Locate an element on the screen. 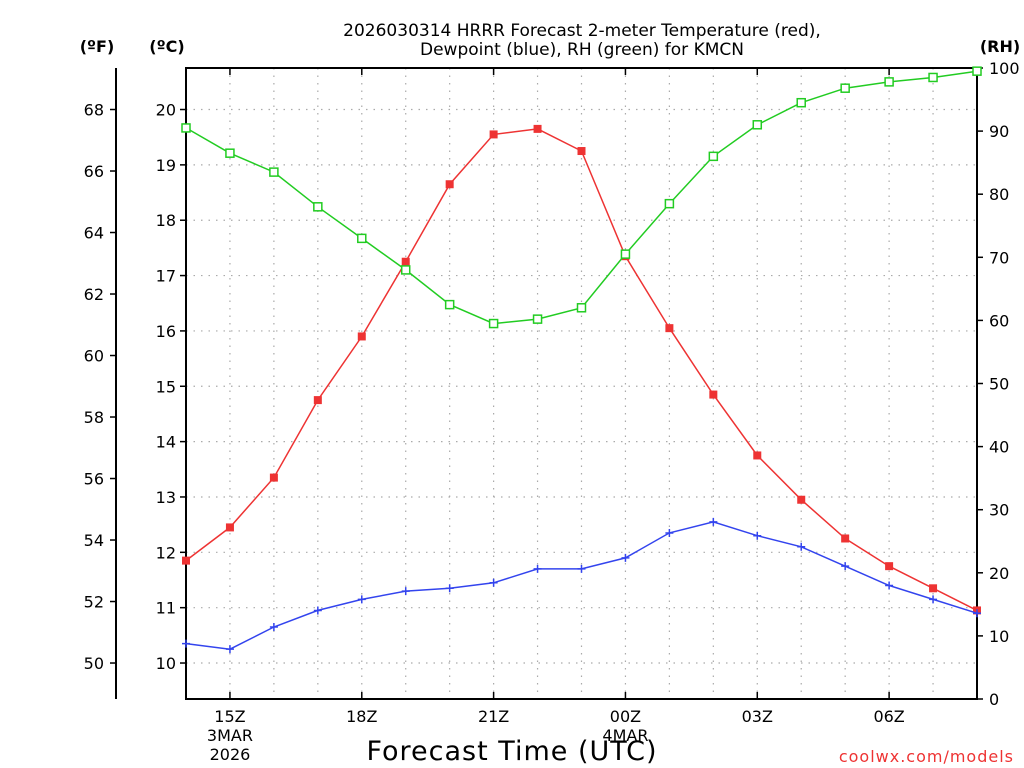 The image size is (1024, 768). celsius-tick-label: 10 is located at coordinates (166, 663).